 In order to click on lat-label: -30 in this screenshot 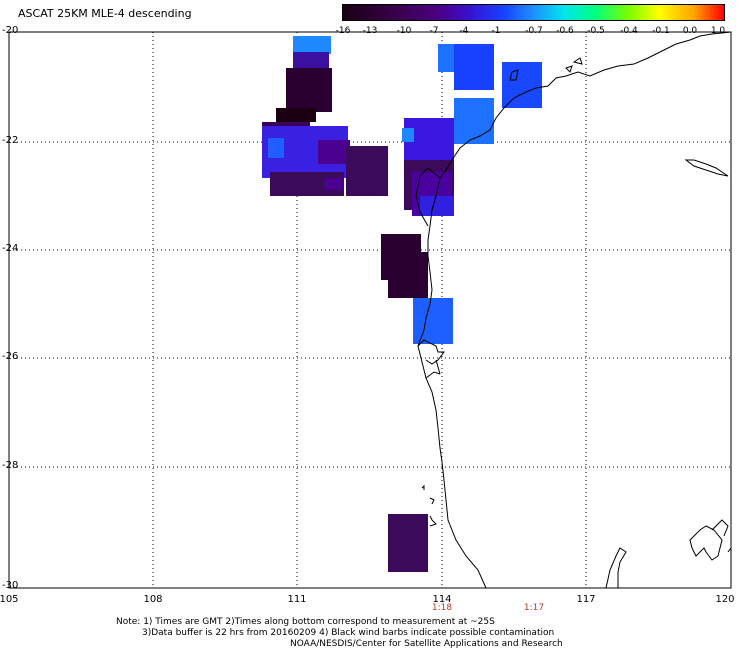, I will do `click(10, 585)`.